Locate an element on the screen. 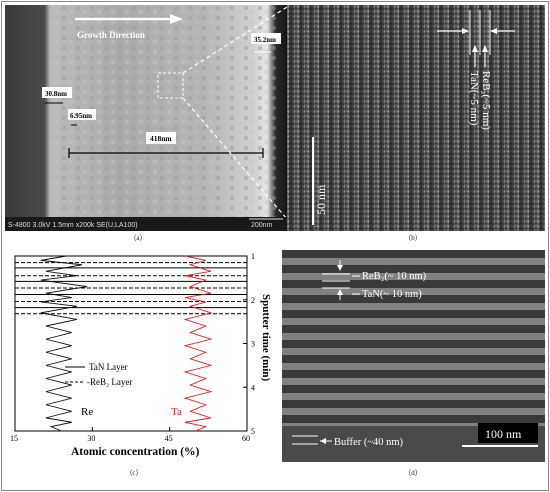  legend-tan: TaN Layer is located at coordinates (108, 367).